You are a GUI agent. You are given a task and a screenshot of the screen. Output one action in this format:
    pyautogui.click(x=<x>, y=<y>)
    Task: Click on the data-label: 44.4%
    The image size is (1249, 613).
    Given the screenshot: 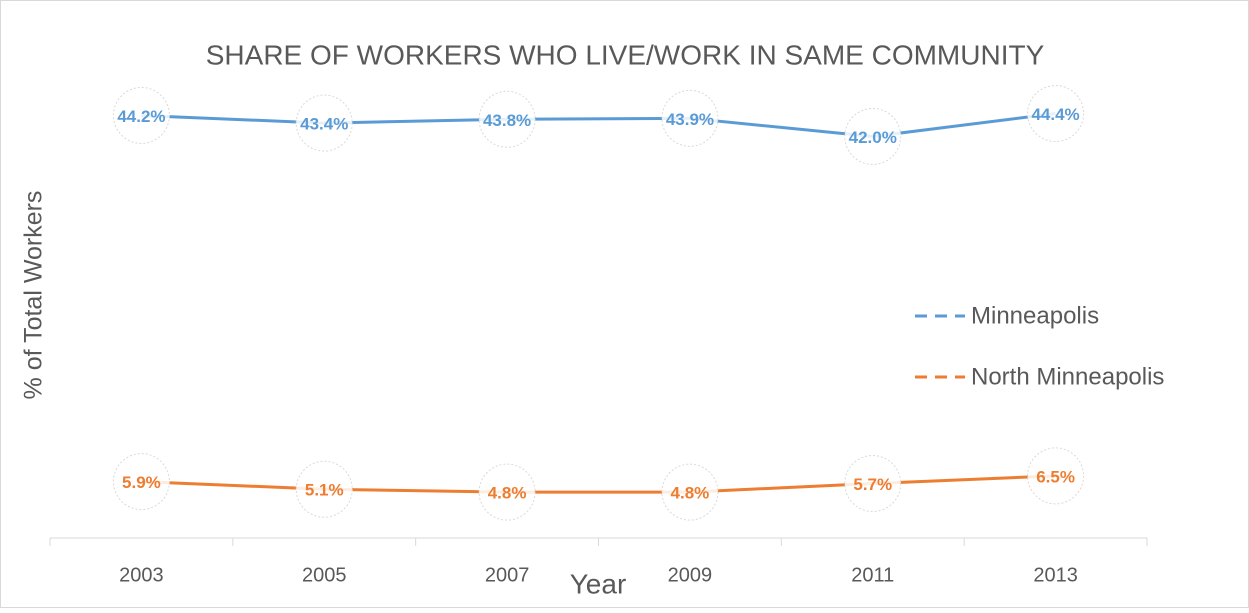 What is the action you would take?
    pyautogui.click(x=1055, y=114)
    